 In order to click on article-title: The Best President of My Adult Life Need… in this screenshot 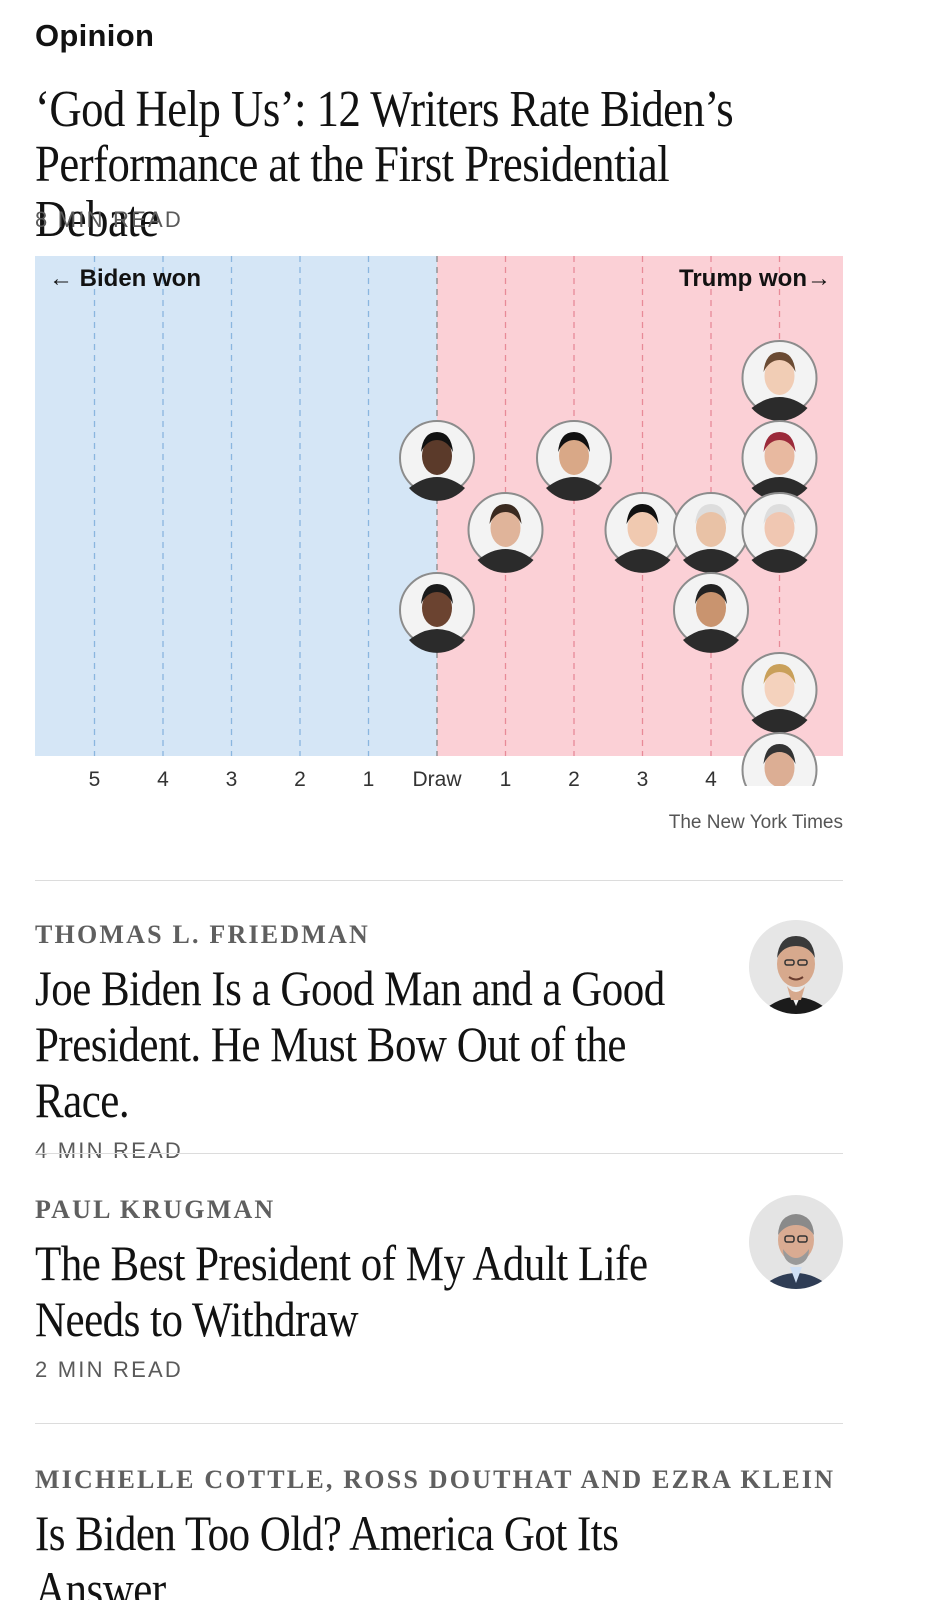, I will do `click(341, 1291)`.